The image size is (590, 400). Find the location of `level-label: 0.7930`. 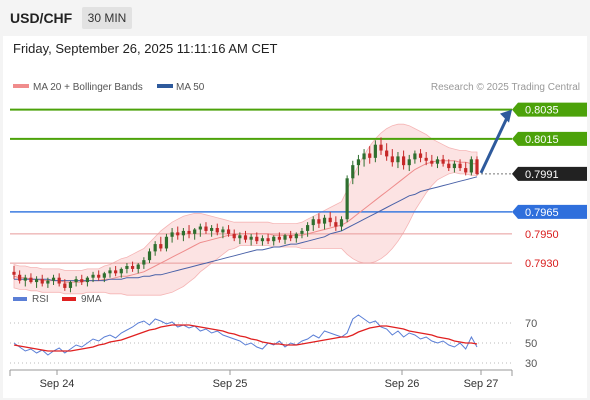

level-label: 0.7930 is located at coordinates (542, 264).